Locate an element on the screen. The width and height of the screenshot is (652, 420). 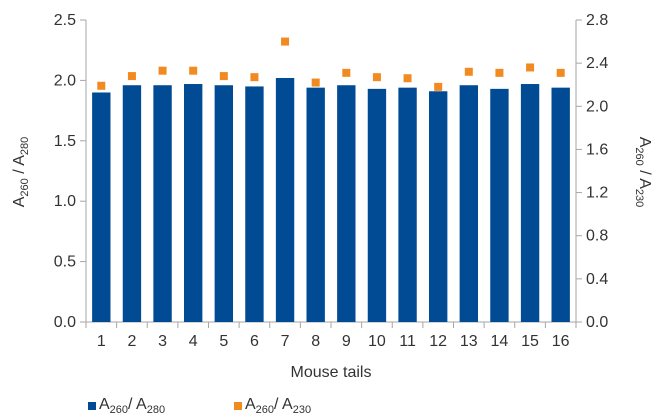
x-tick-label: 2 is located at coordinates (131, 341).